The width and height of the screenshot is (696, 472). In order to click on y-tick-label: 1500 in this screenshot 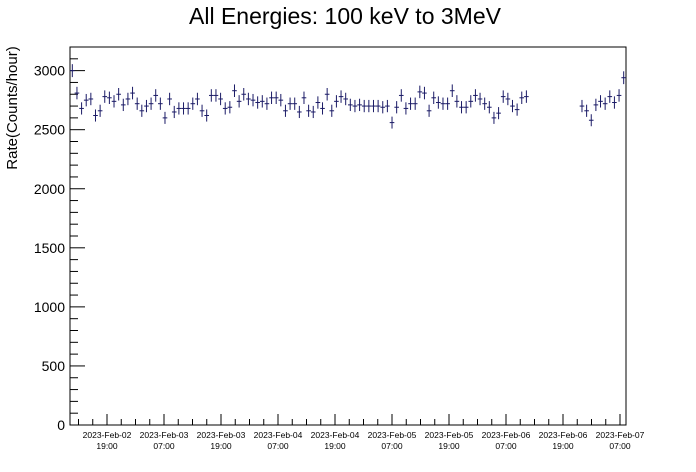, I will do `click(49, 248)`.